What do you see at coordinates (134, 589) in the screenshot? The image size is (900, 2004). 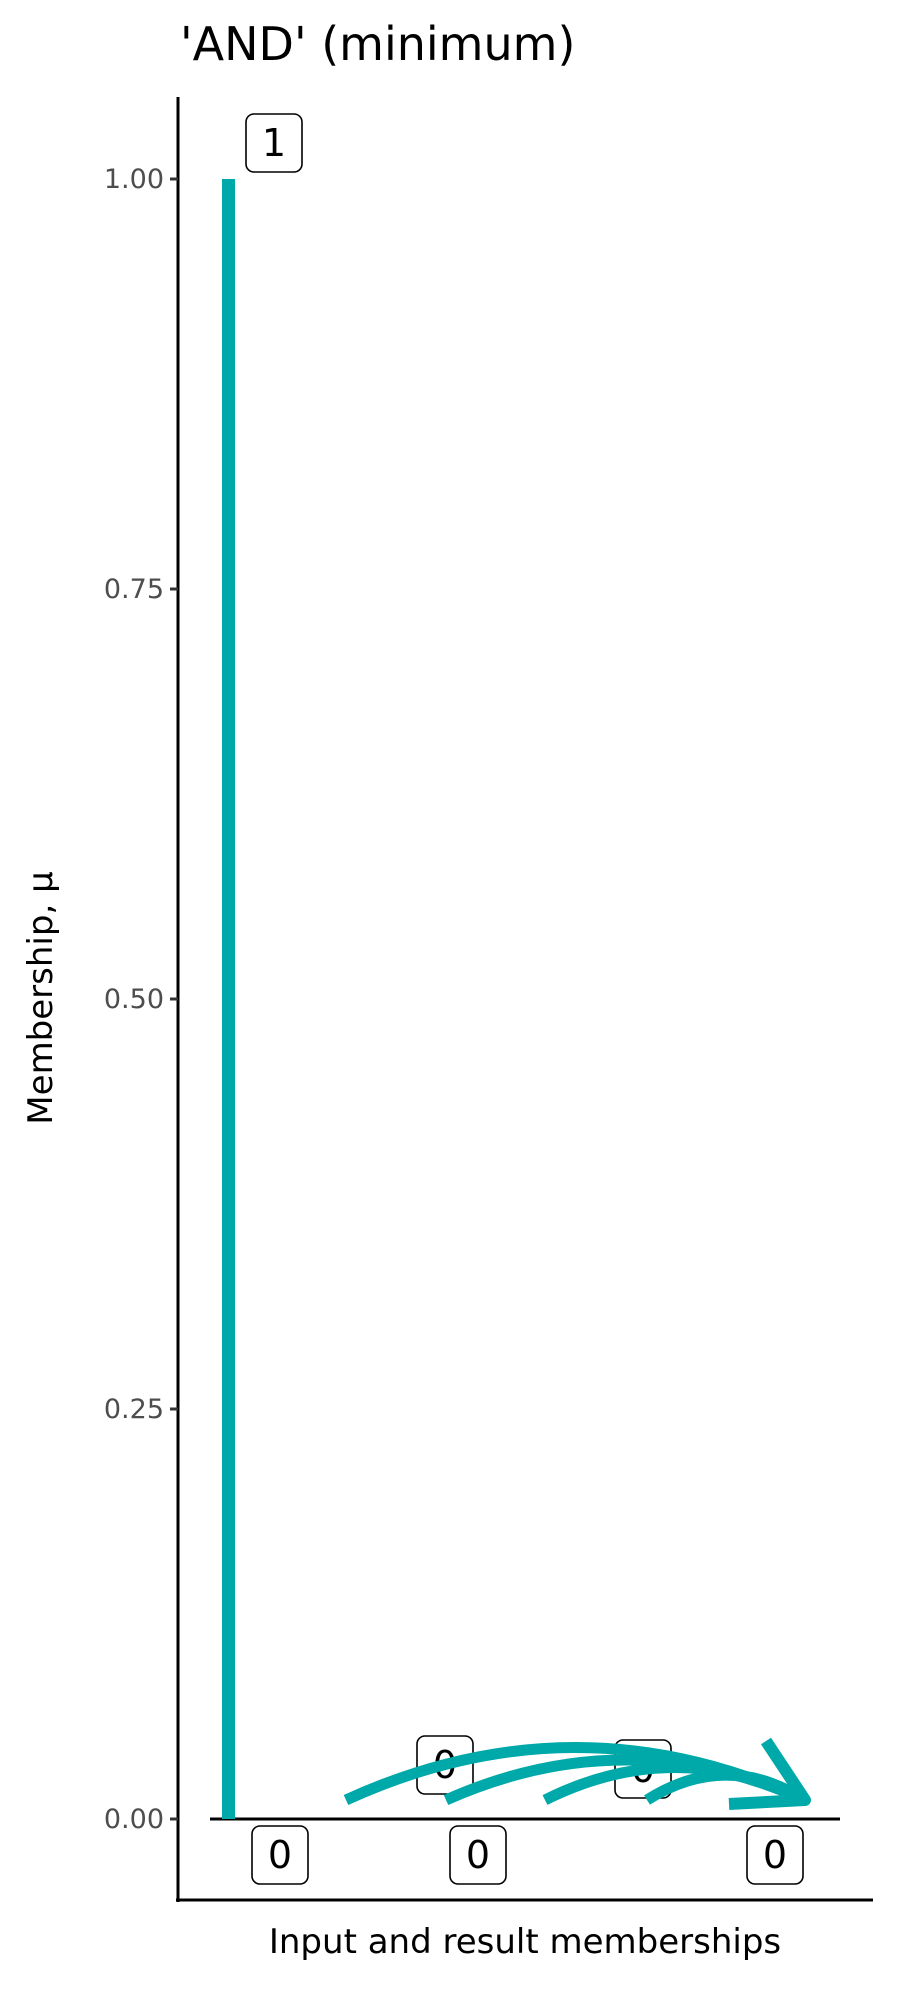 I see `y-tick-label: 0.75` at bounding box center [134, 589].